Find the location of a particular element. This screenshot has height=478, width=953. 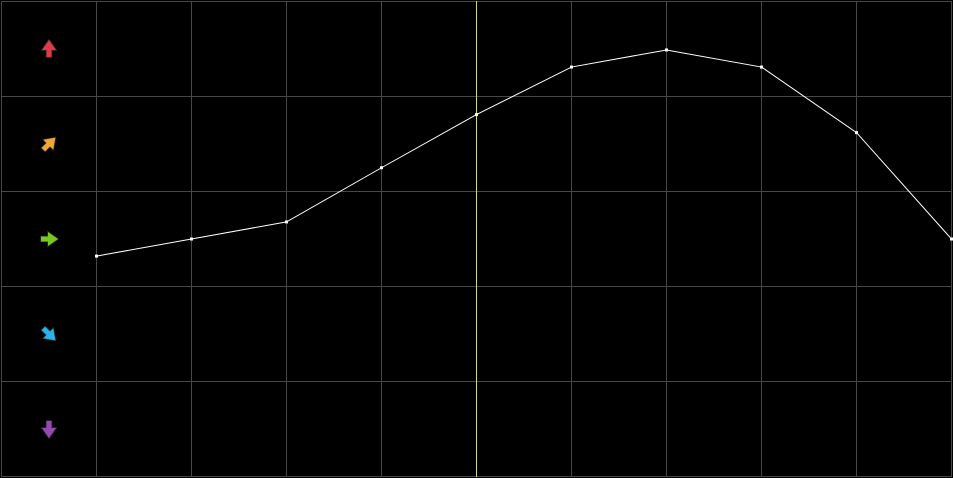

arrow-right-icon is located at coordinates (50, 239).